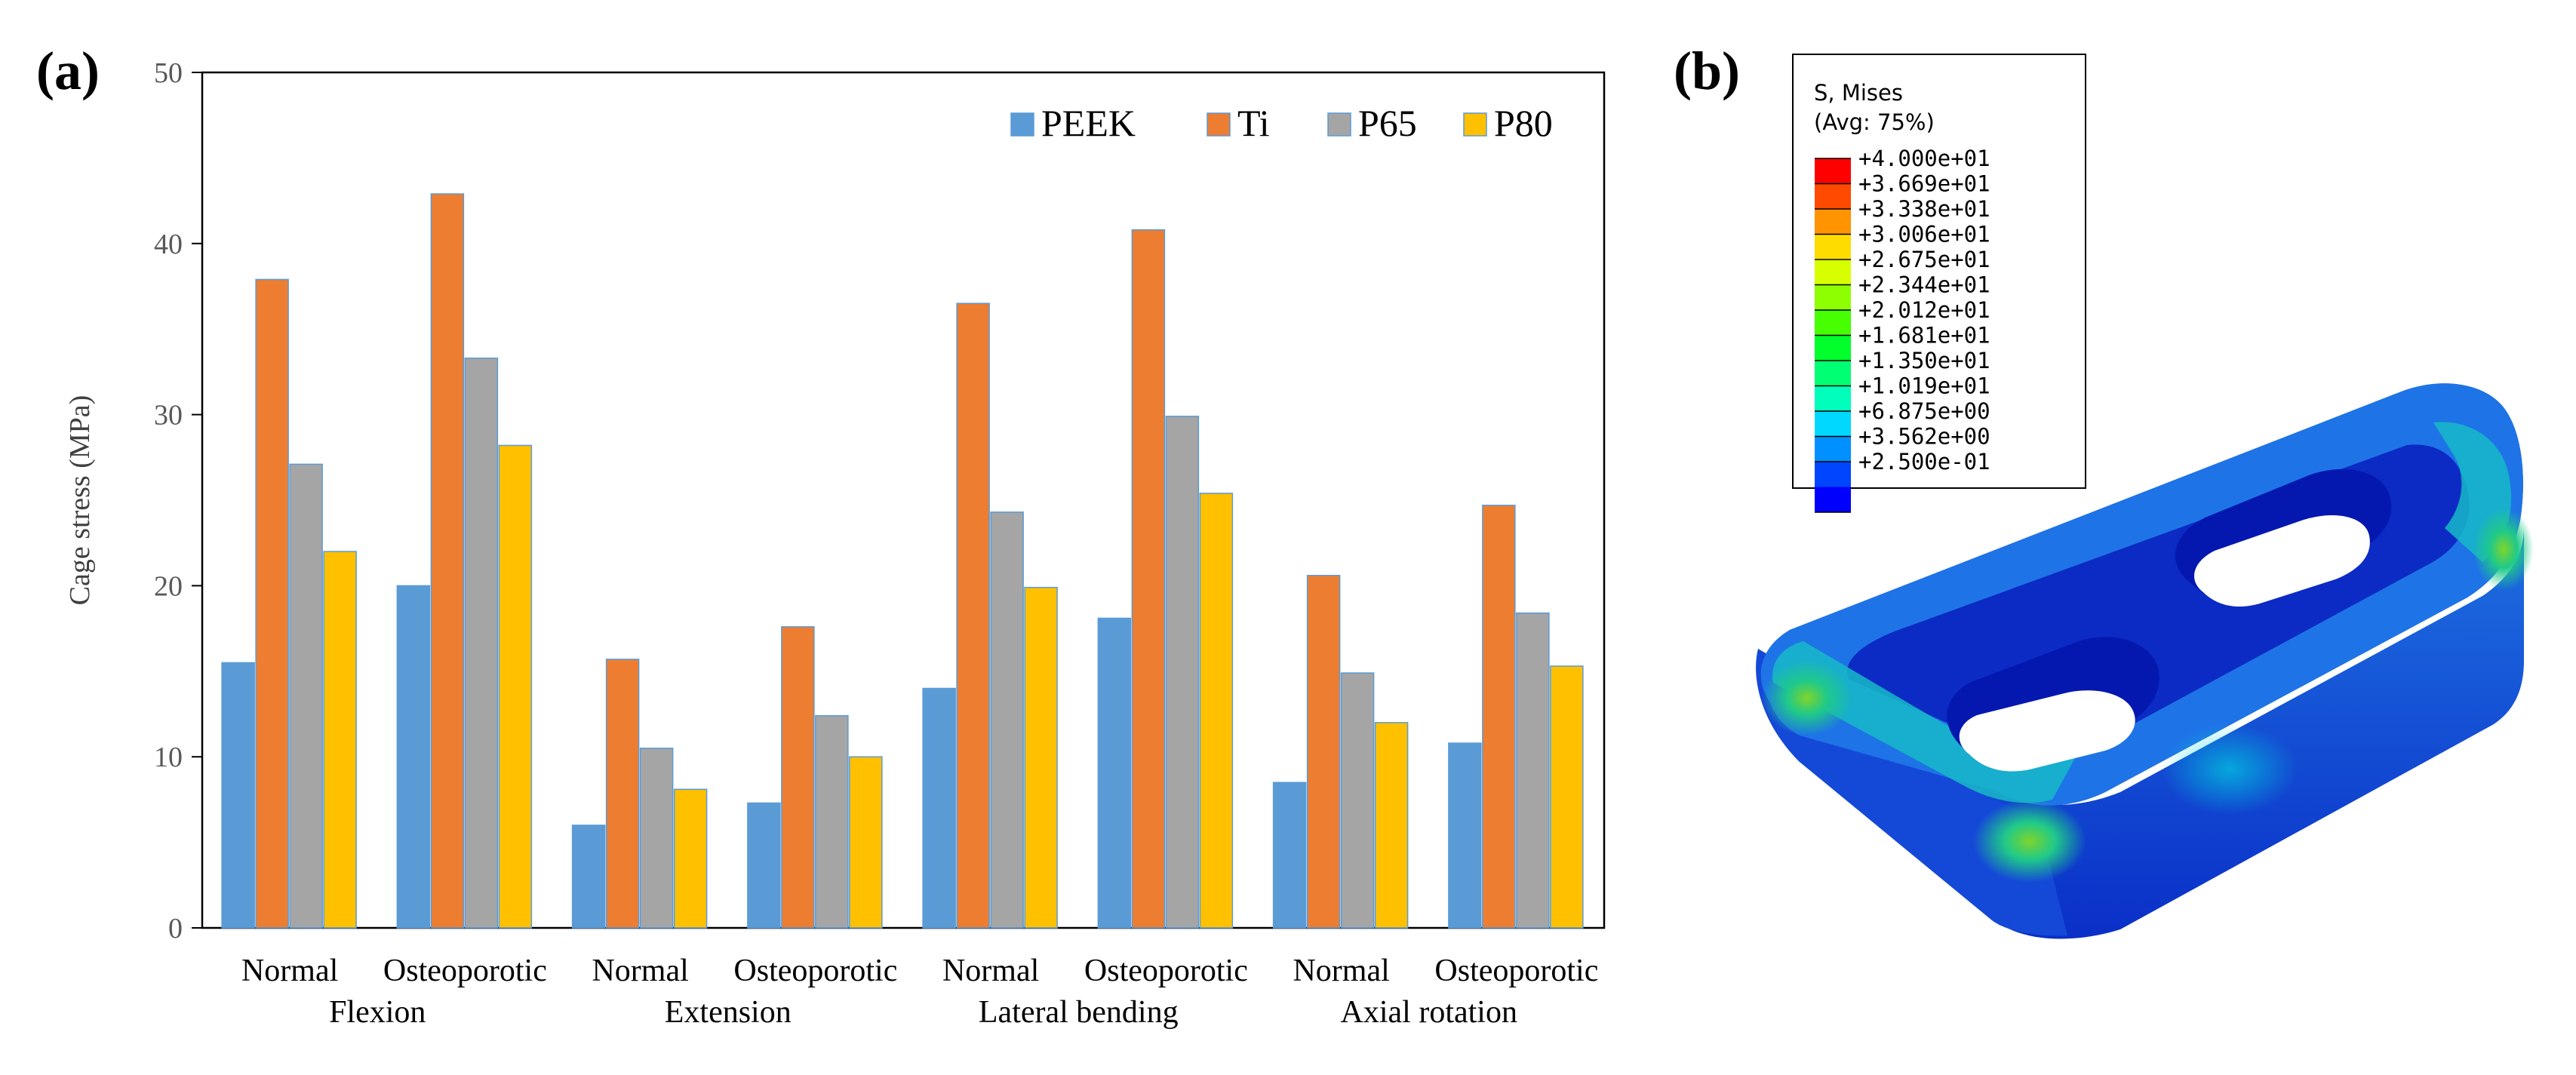  I want to click on legend-label-ti: Ti, so click(1253, 123).